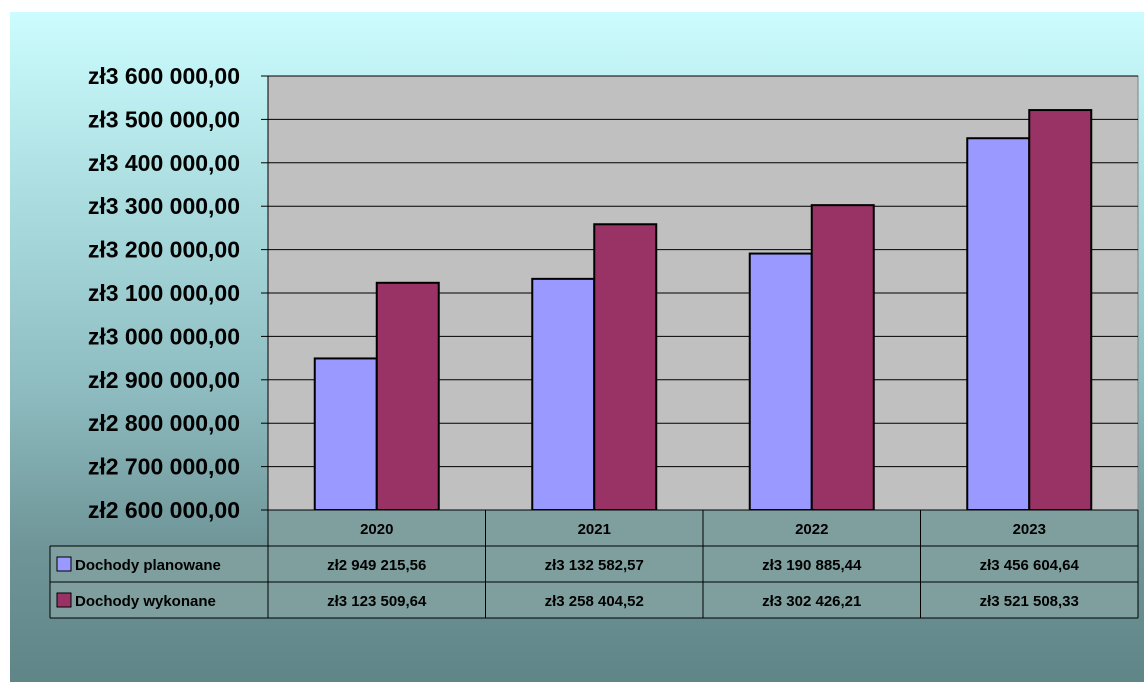 The image size is (1144, 682). Describe the element at coordinates (164, 250) in the screenshot. I see `y-tick-label: zł3 200 000,00` at that location.